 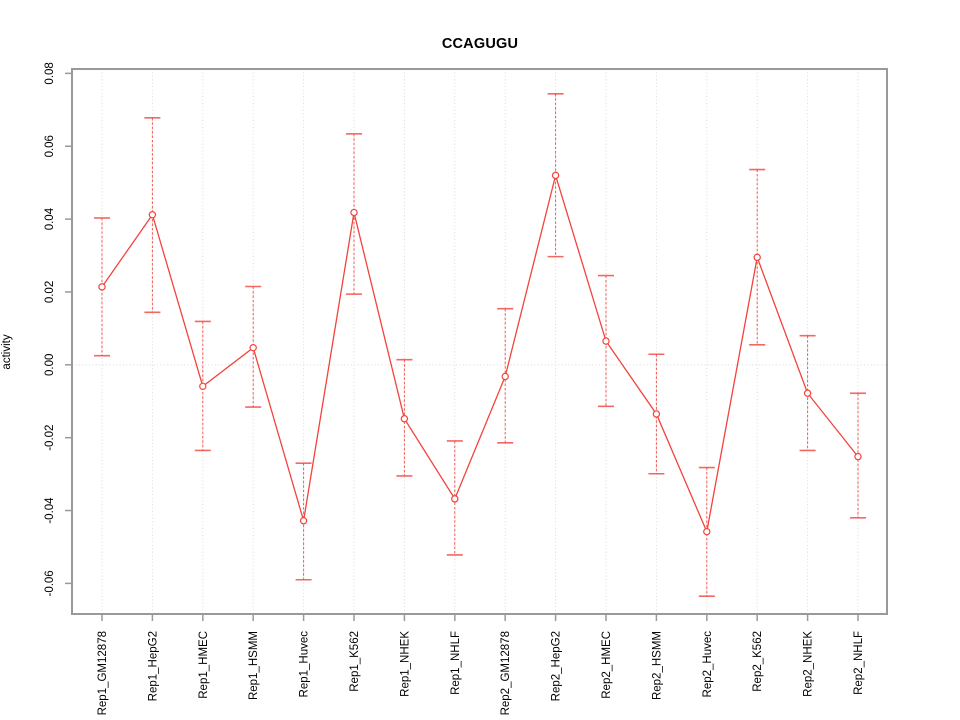 I want to click on x-tick-label: Rep1_HSMM, so click(x=254, y=665).